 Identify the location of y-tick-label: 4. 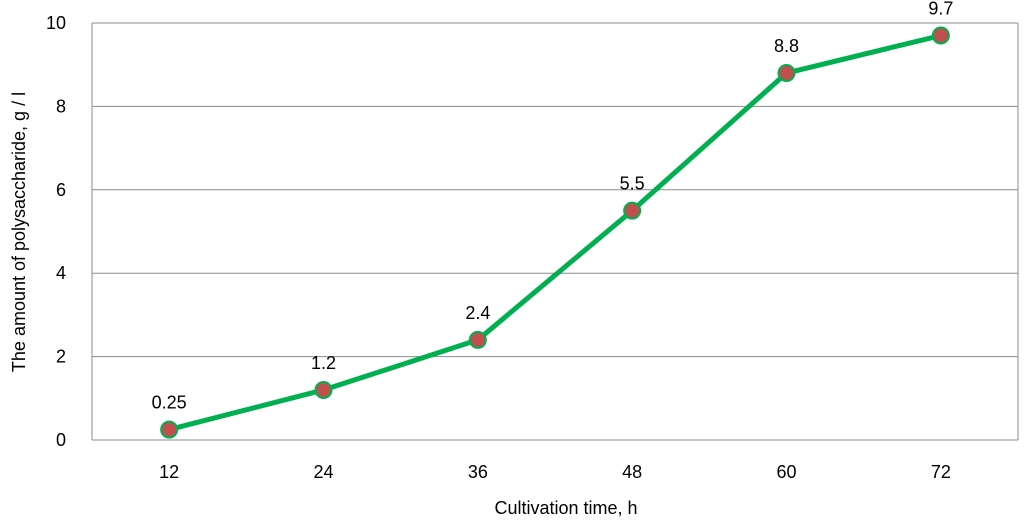
(61, 273).